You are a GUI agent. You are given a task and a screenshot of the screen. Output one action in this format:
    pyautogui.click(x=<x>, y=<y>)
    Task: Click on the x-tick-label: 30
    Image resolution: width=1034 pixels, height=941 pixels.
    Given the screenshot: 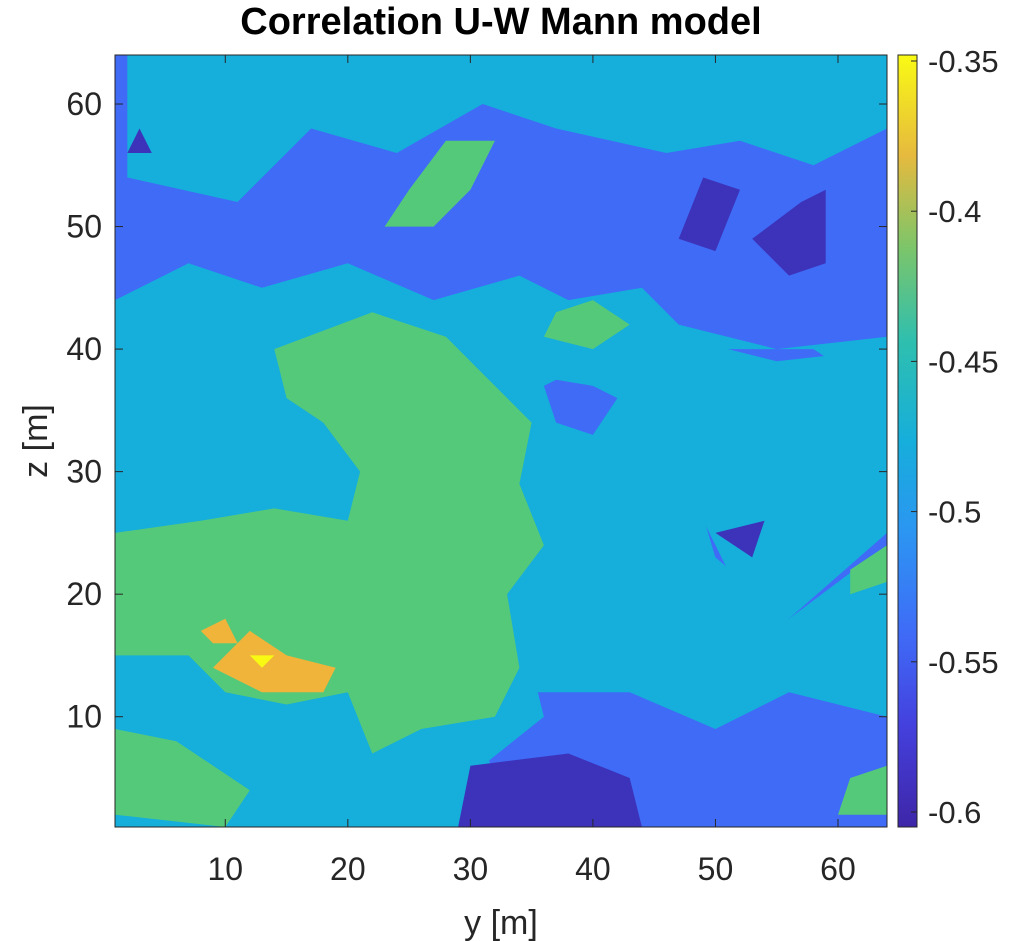 What is the action you would take?
    pyautogui.click(x=471, y=869)
    